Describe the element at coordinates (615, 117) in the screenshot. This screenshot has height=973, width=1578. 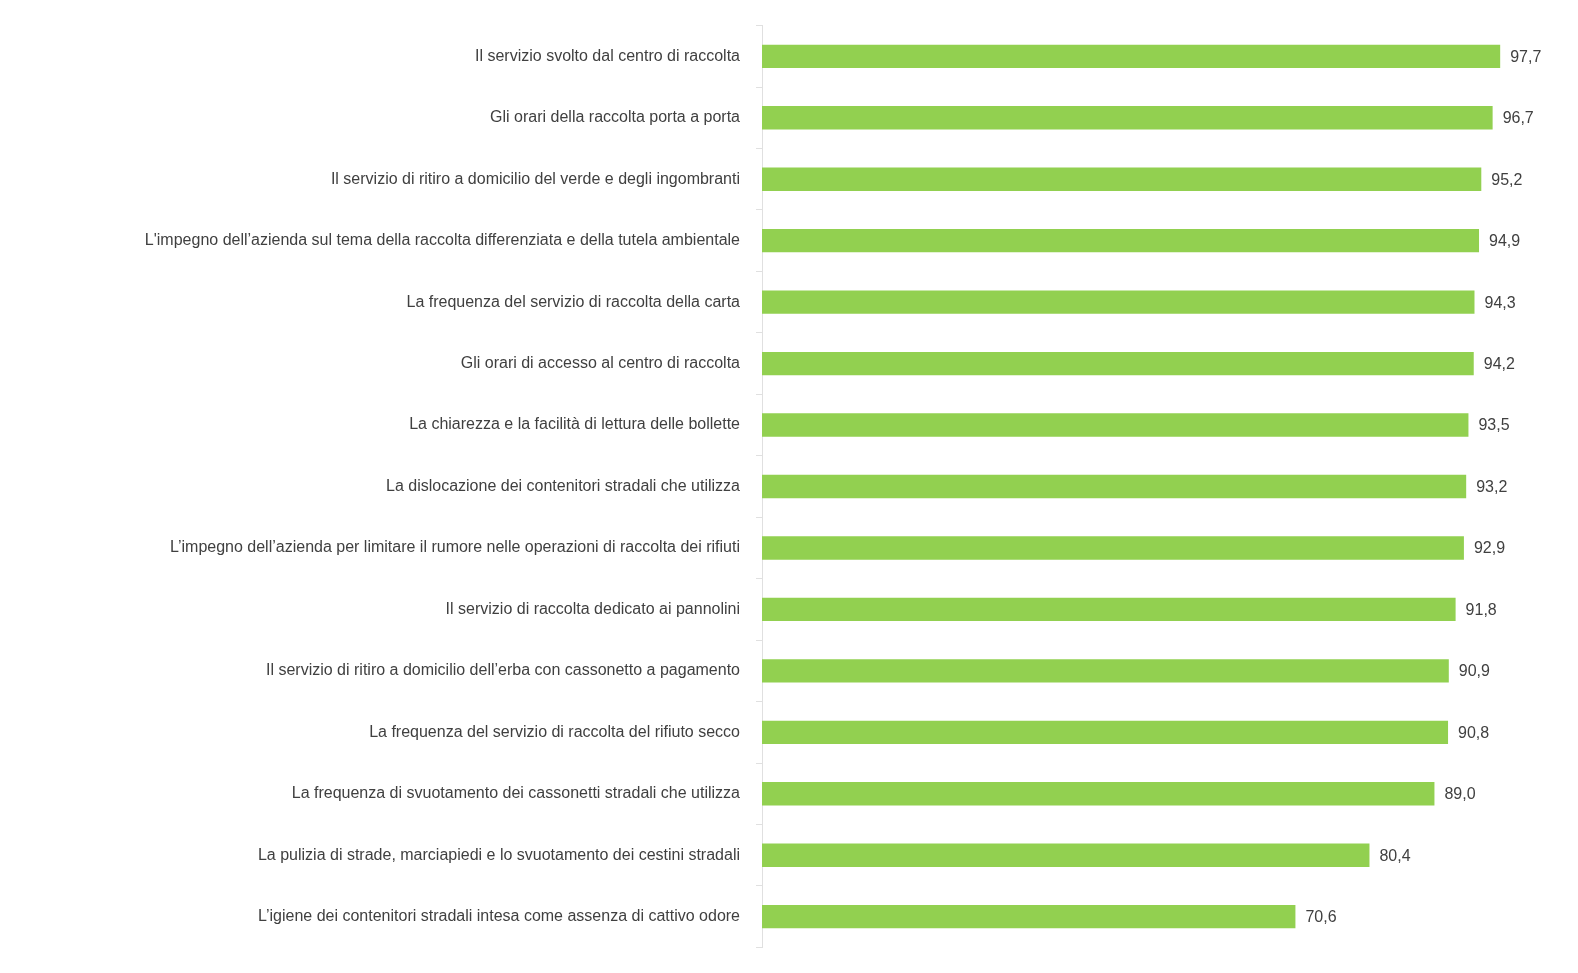
I see `y-tick-label: Gli orari della raccolta porta a porta` at that location.